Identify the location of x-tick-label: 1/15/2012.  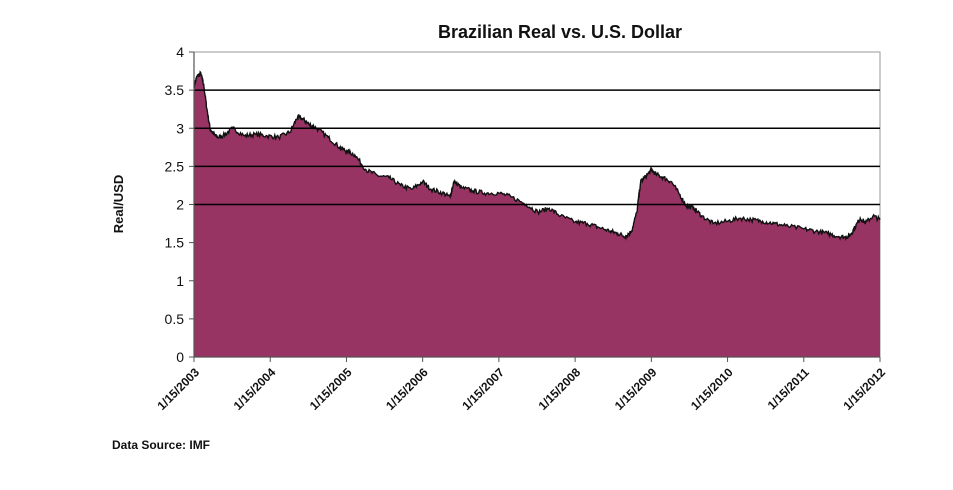
(864, 389).